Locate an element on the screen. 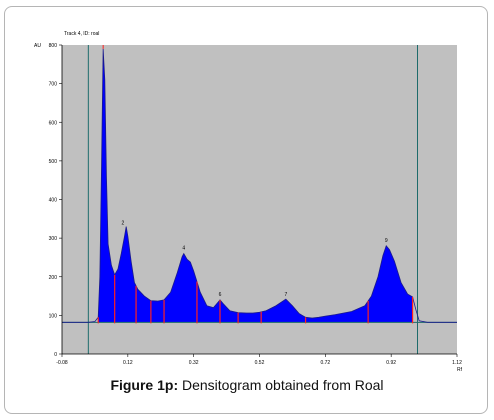 The image size is (494, 420). peak-label-3: 6 is located at coordinates (220, 295).